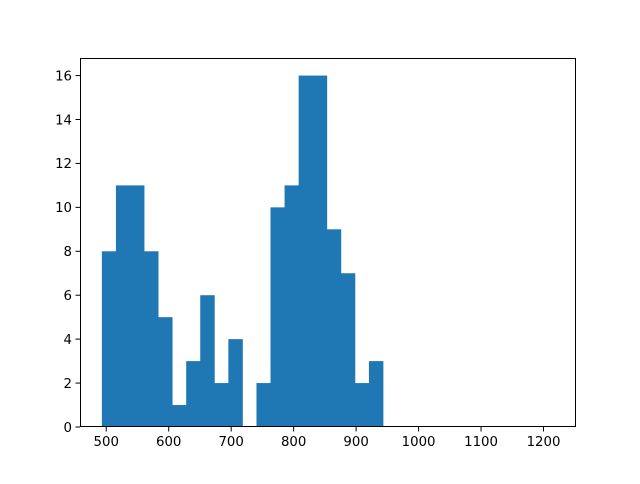 The width and height of the screenshot is (640, 484). Describe the element at coordinates (419, 442) in the screenshot. I see `x-tick-label: 1000` at that location.